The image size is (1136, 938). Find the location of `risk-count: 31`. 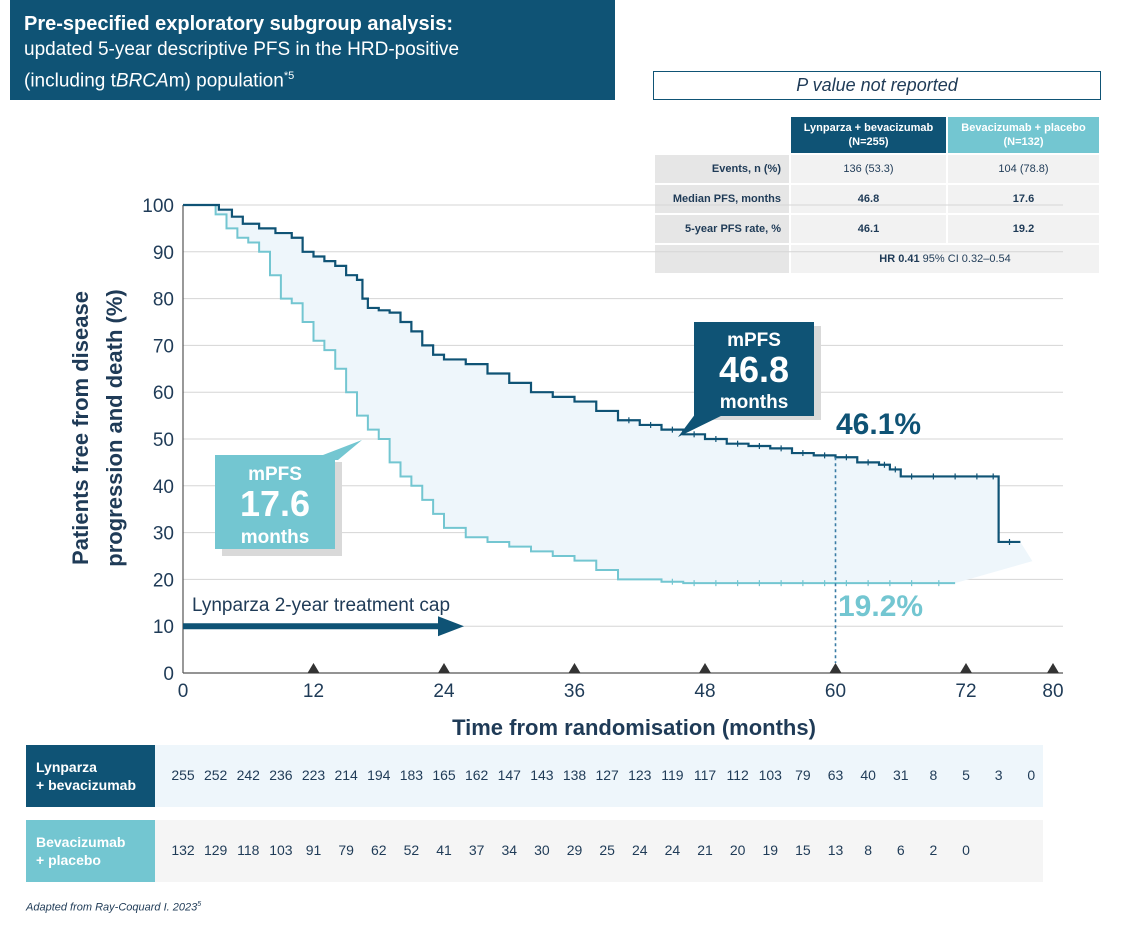

risk-count: 31 is located at coordinates (900, 775).